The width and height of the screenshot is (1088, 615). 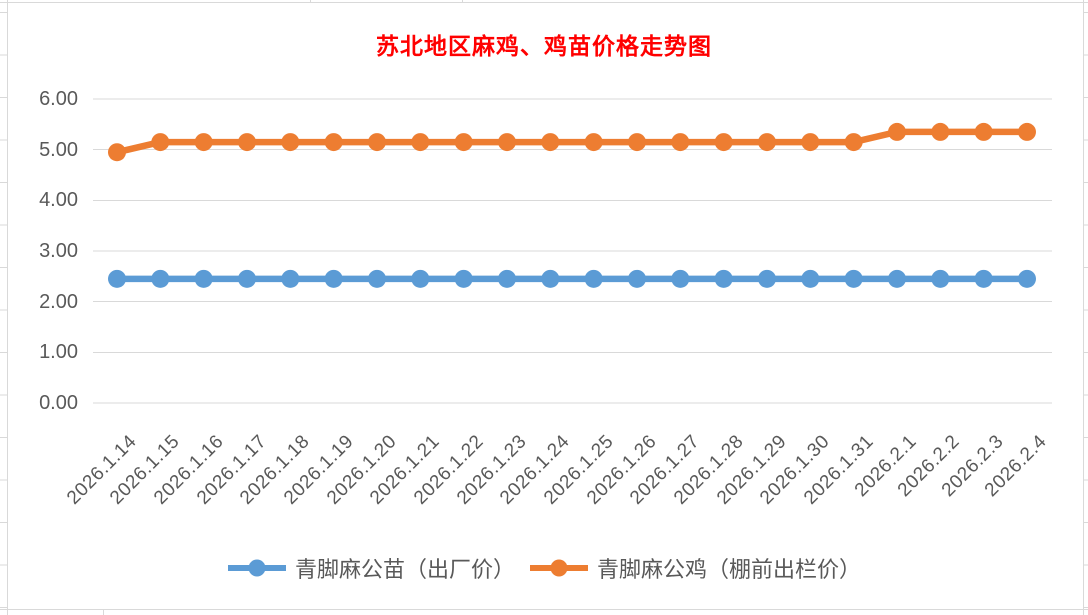 I want to click on sheet-row-line-bottom, so click(x=544, y=609).